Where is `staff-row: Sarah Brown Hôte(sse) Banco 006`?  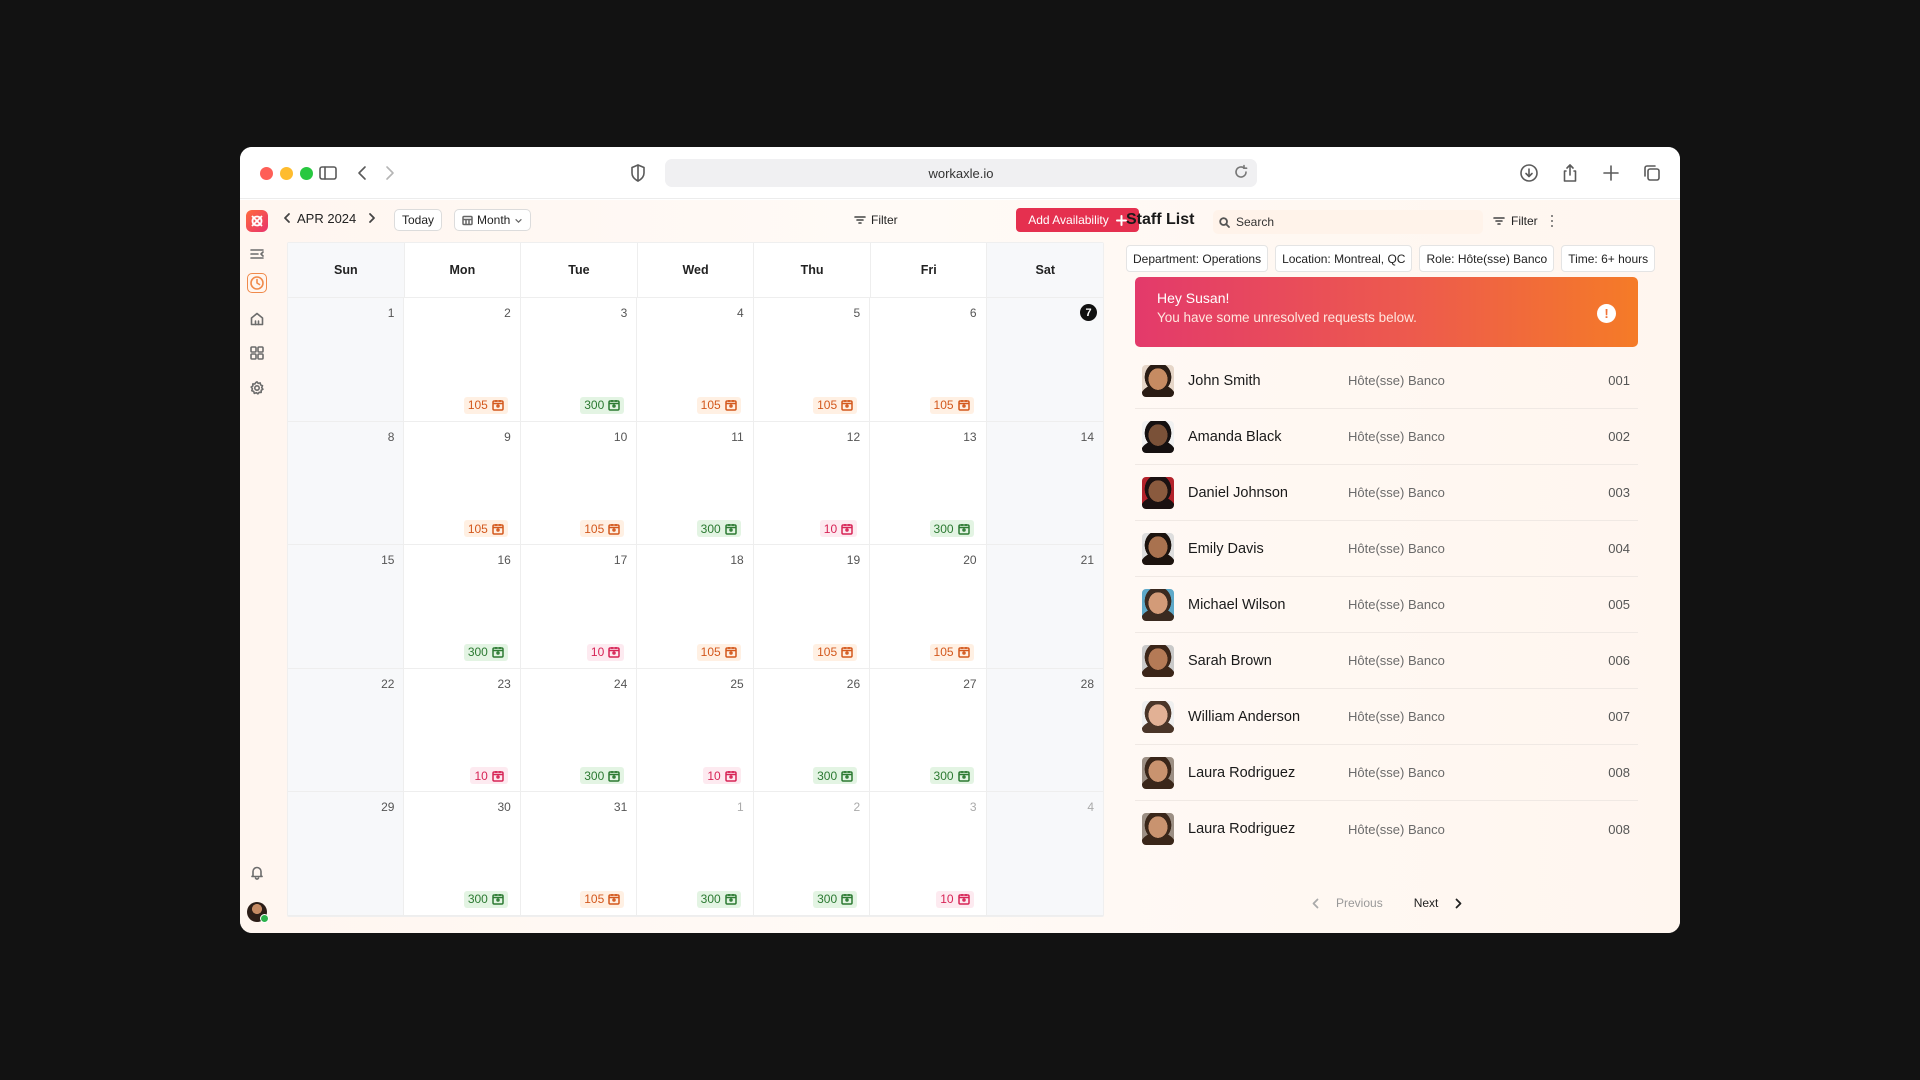 staff-row: Sarah Brown Hôte(sse) Banco 006 is located at coordinates (1386, 661).